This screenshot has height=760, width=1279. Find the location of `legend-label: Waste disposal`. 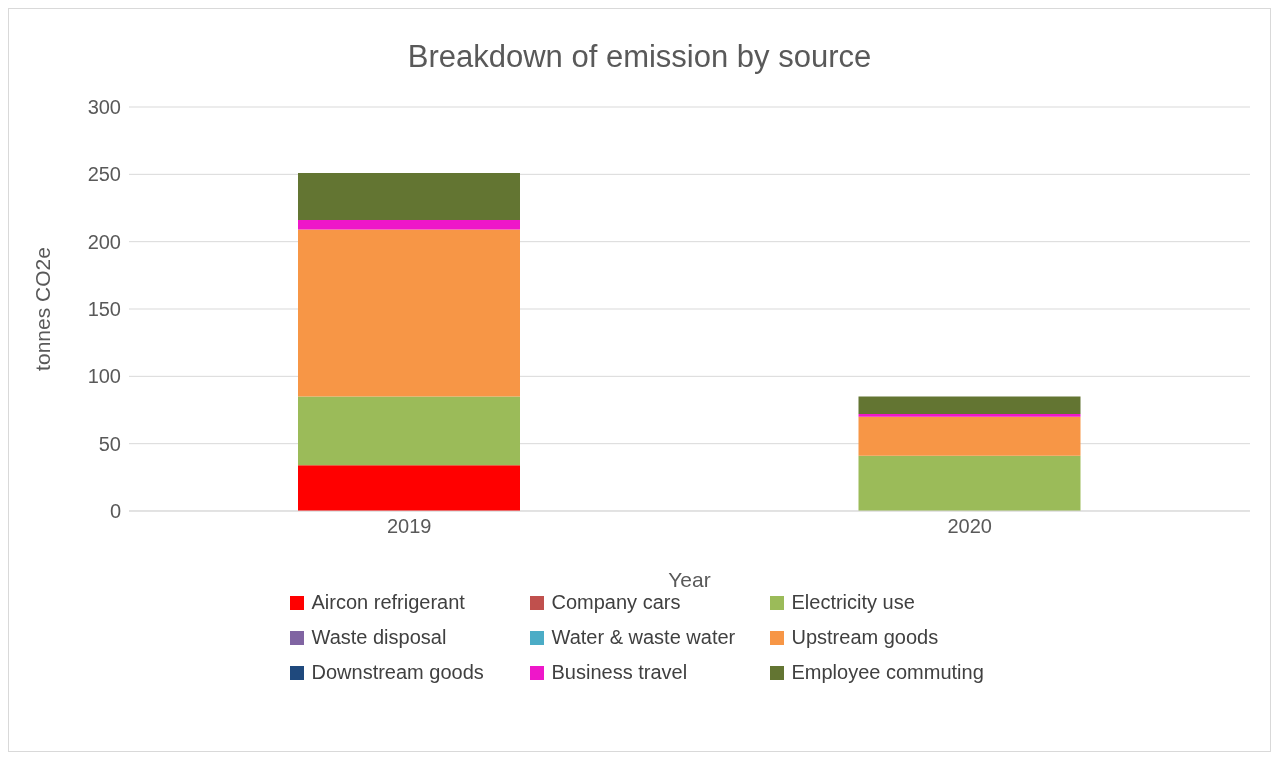

legend-label: Waste disposal is located at coordinates (379, 637).